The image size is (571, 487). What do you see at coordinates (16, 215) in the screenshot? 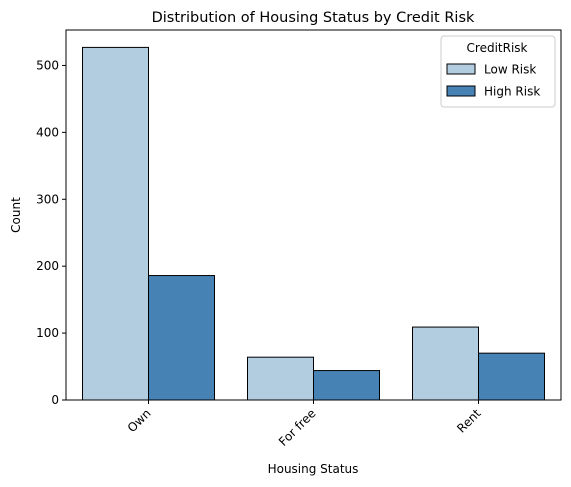
I see `y-axis-label: Count` at bounding box center [16, 215].